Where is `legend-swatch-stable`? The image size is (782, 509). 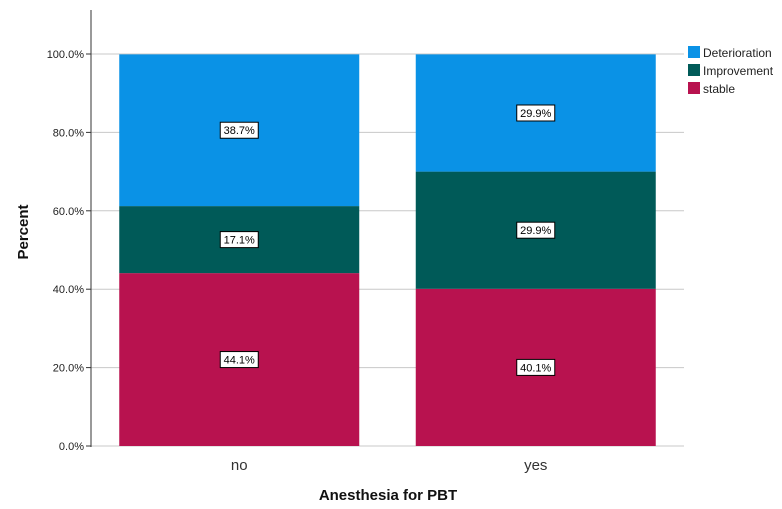
legend-swatch-stable is located at coordinates (694, 88).